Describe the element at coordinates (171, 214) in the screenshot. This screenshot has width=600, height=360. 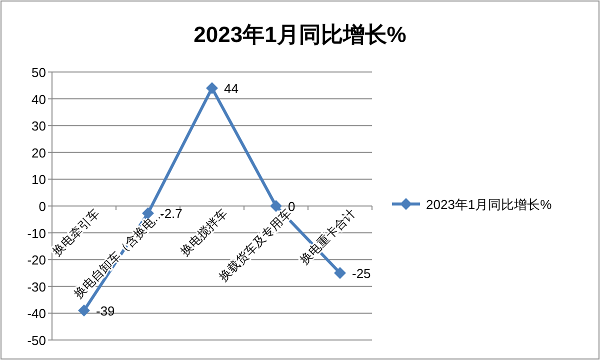
I see `data-label: -2.7` at that location.